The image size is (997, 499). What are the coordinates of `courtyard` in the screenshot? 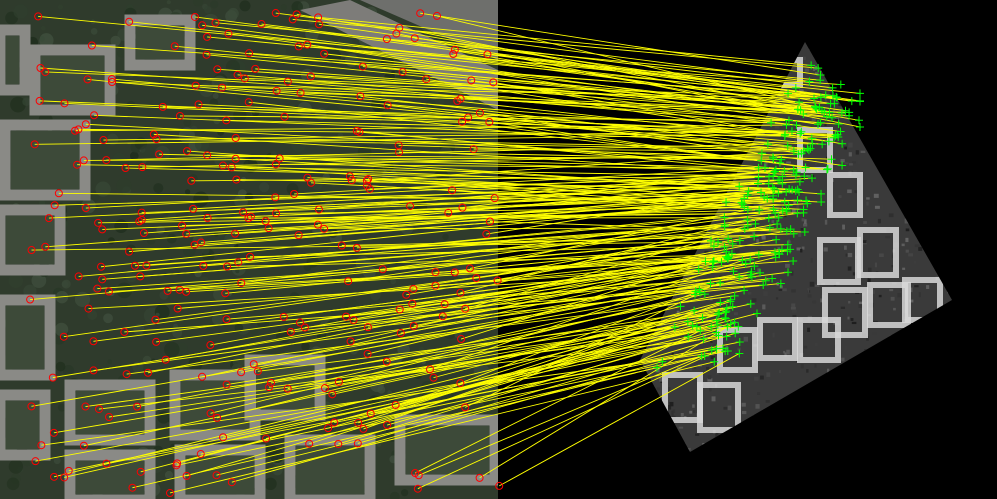 It's located at (110, 477).